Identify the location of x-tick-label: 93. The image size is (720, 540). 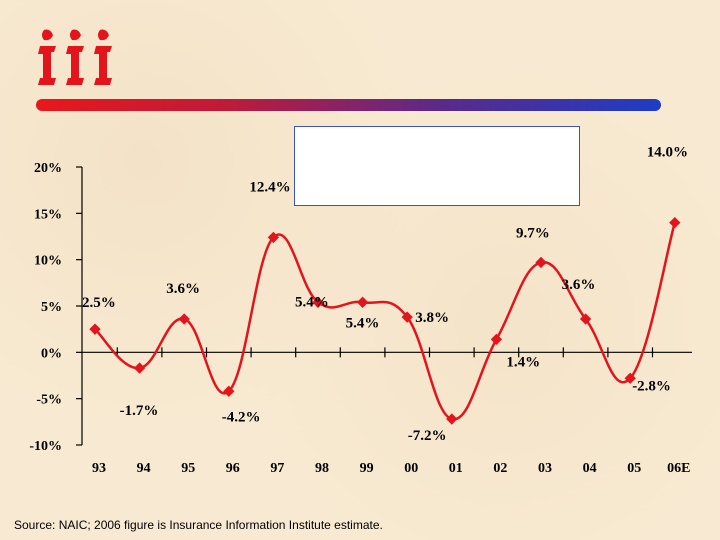
(99, 468).